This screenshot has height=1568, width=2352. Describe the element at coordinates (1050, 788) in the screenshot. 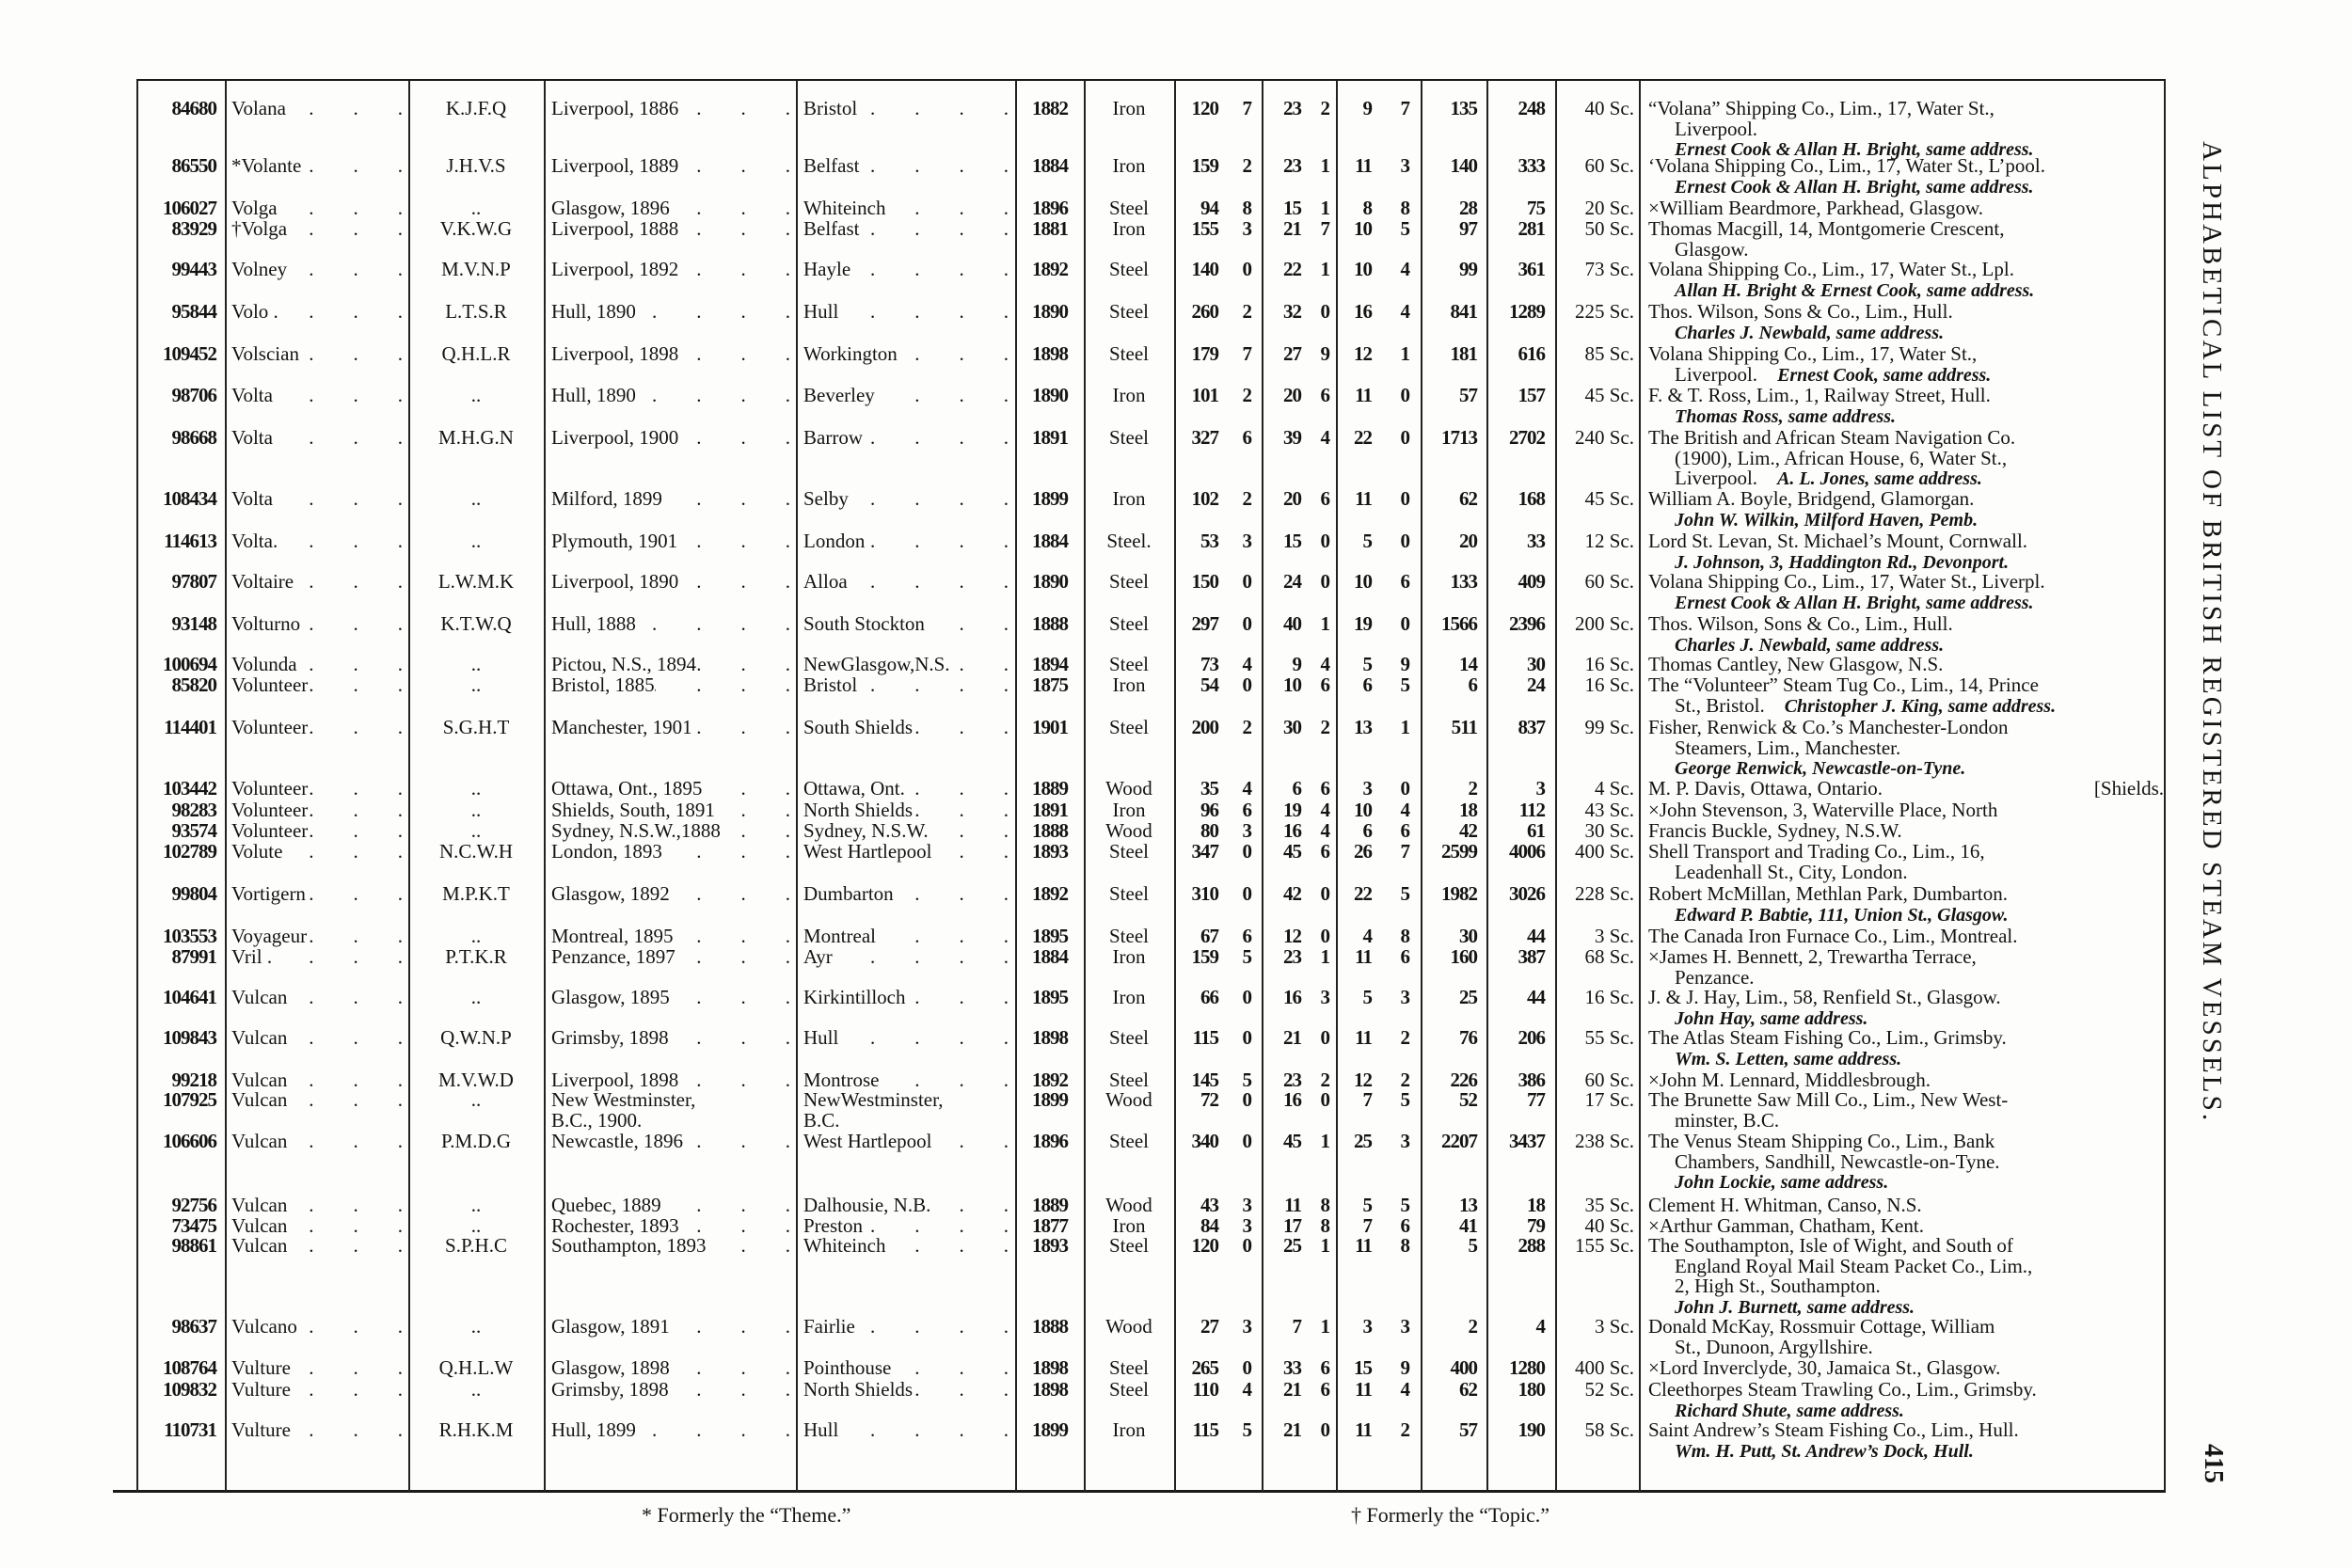

I see `year-built: 1889` at that location.